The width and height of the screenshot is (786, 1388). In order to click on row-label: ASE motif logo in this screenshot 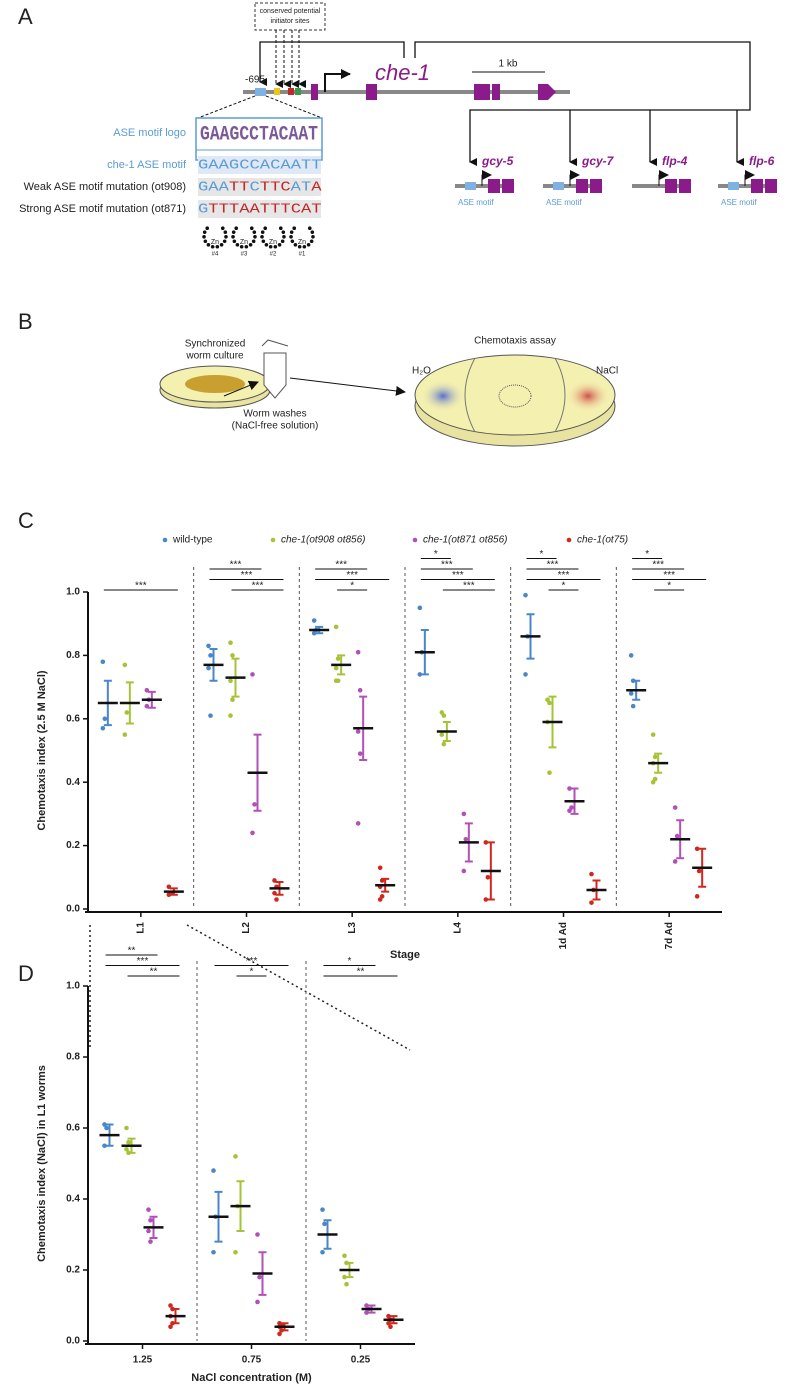, I will do `click(149, 133)`.